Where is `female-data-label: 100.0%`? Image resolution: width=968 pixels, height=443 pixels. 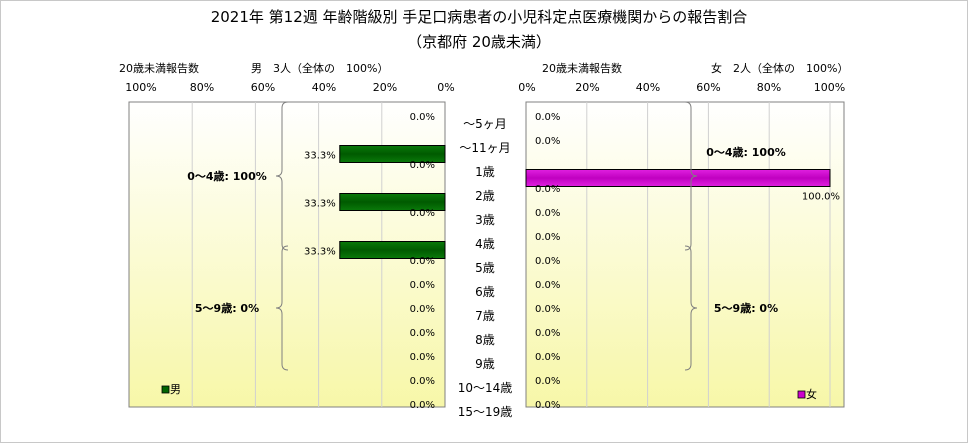
female-data-label: 100.0% is located at coordinates (821, 197).